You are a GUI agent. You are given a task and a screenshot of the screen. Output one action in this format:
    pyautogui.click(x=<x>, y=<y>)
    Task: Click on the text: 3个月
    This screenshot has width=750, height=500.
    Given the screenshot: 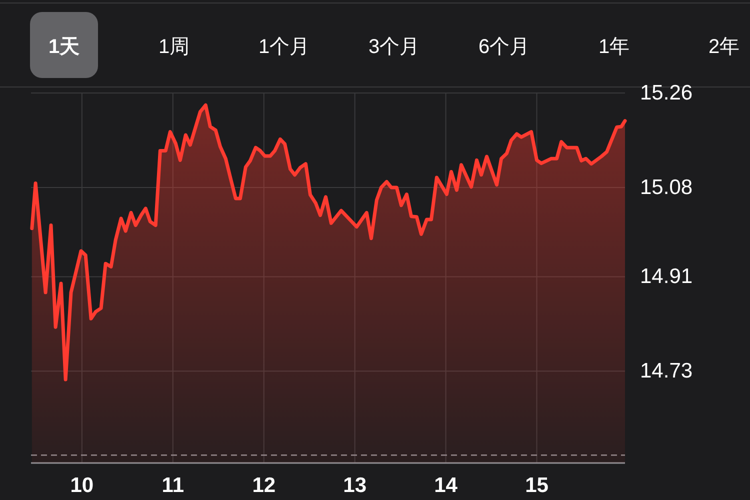 What is the action you would take?
    pyautogui.click(x=394, y=47)
    